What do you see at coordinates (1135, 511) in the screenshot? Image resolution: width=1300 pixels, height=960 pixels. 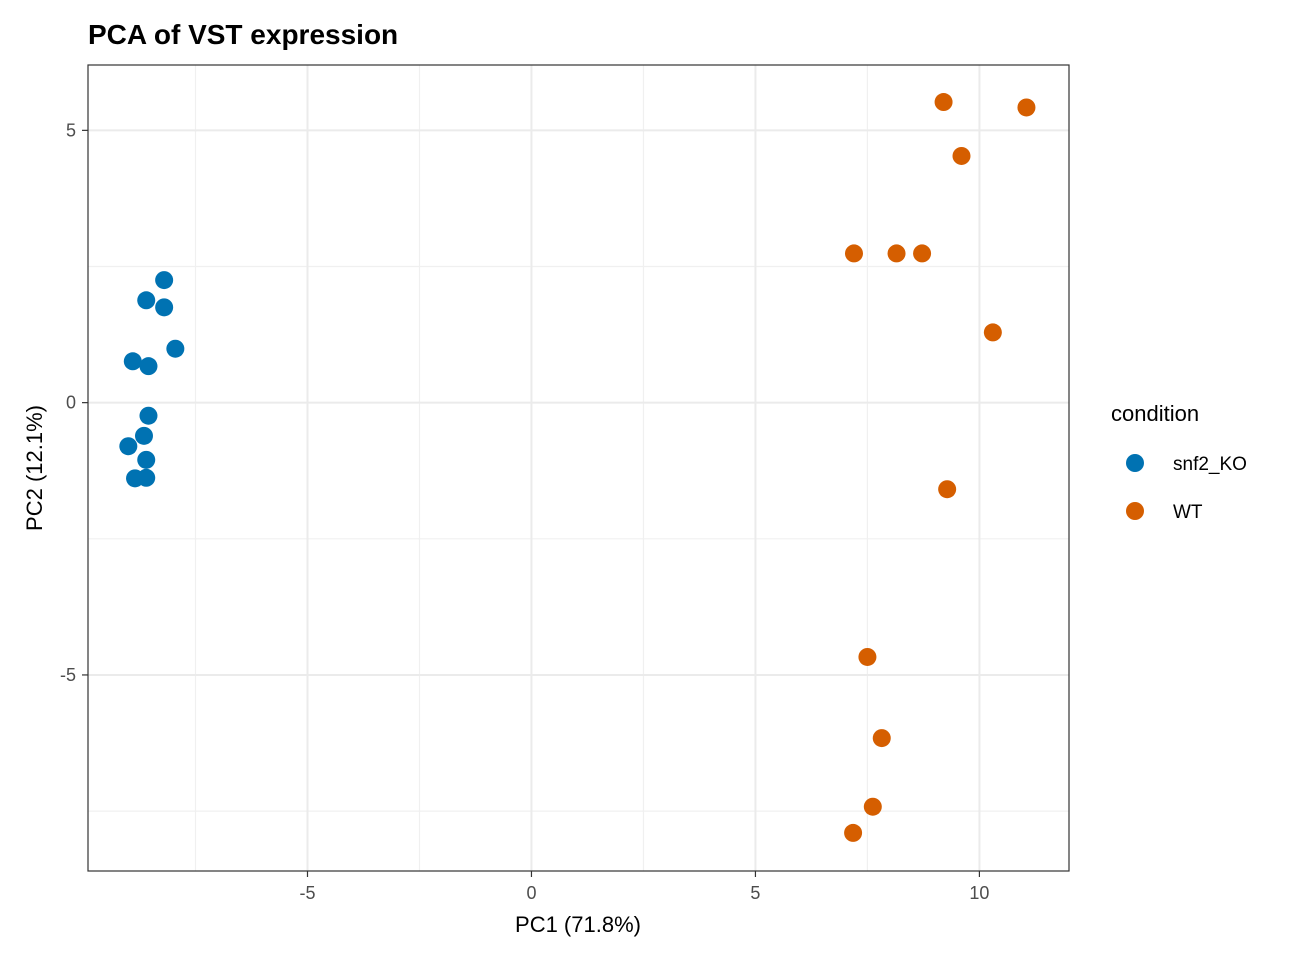 I see `legend-key-wt` at bounding box center [1135, 511].